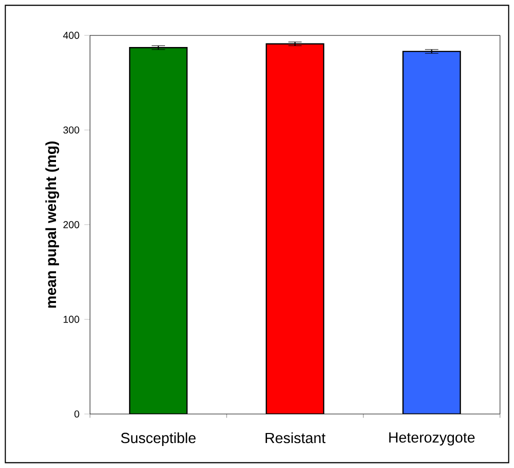 The width and height of the screenshot is (514, 468). What do you see at coordinates (71, 35) in the screenshot?
I see `y-tick-label: 400` at bounding box center [71, 35].